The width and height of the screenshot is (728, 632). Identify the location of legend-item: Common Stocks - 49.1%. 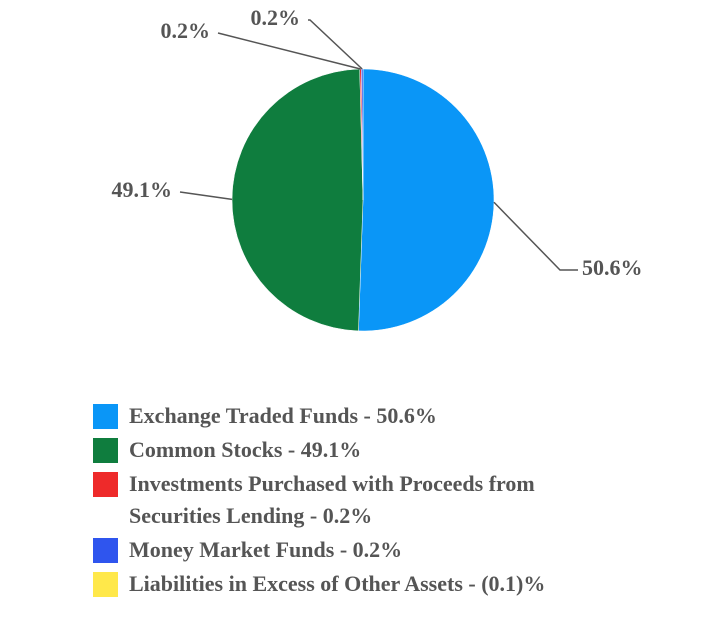
(331, 451).